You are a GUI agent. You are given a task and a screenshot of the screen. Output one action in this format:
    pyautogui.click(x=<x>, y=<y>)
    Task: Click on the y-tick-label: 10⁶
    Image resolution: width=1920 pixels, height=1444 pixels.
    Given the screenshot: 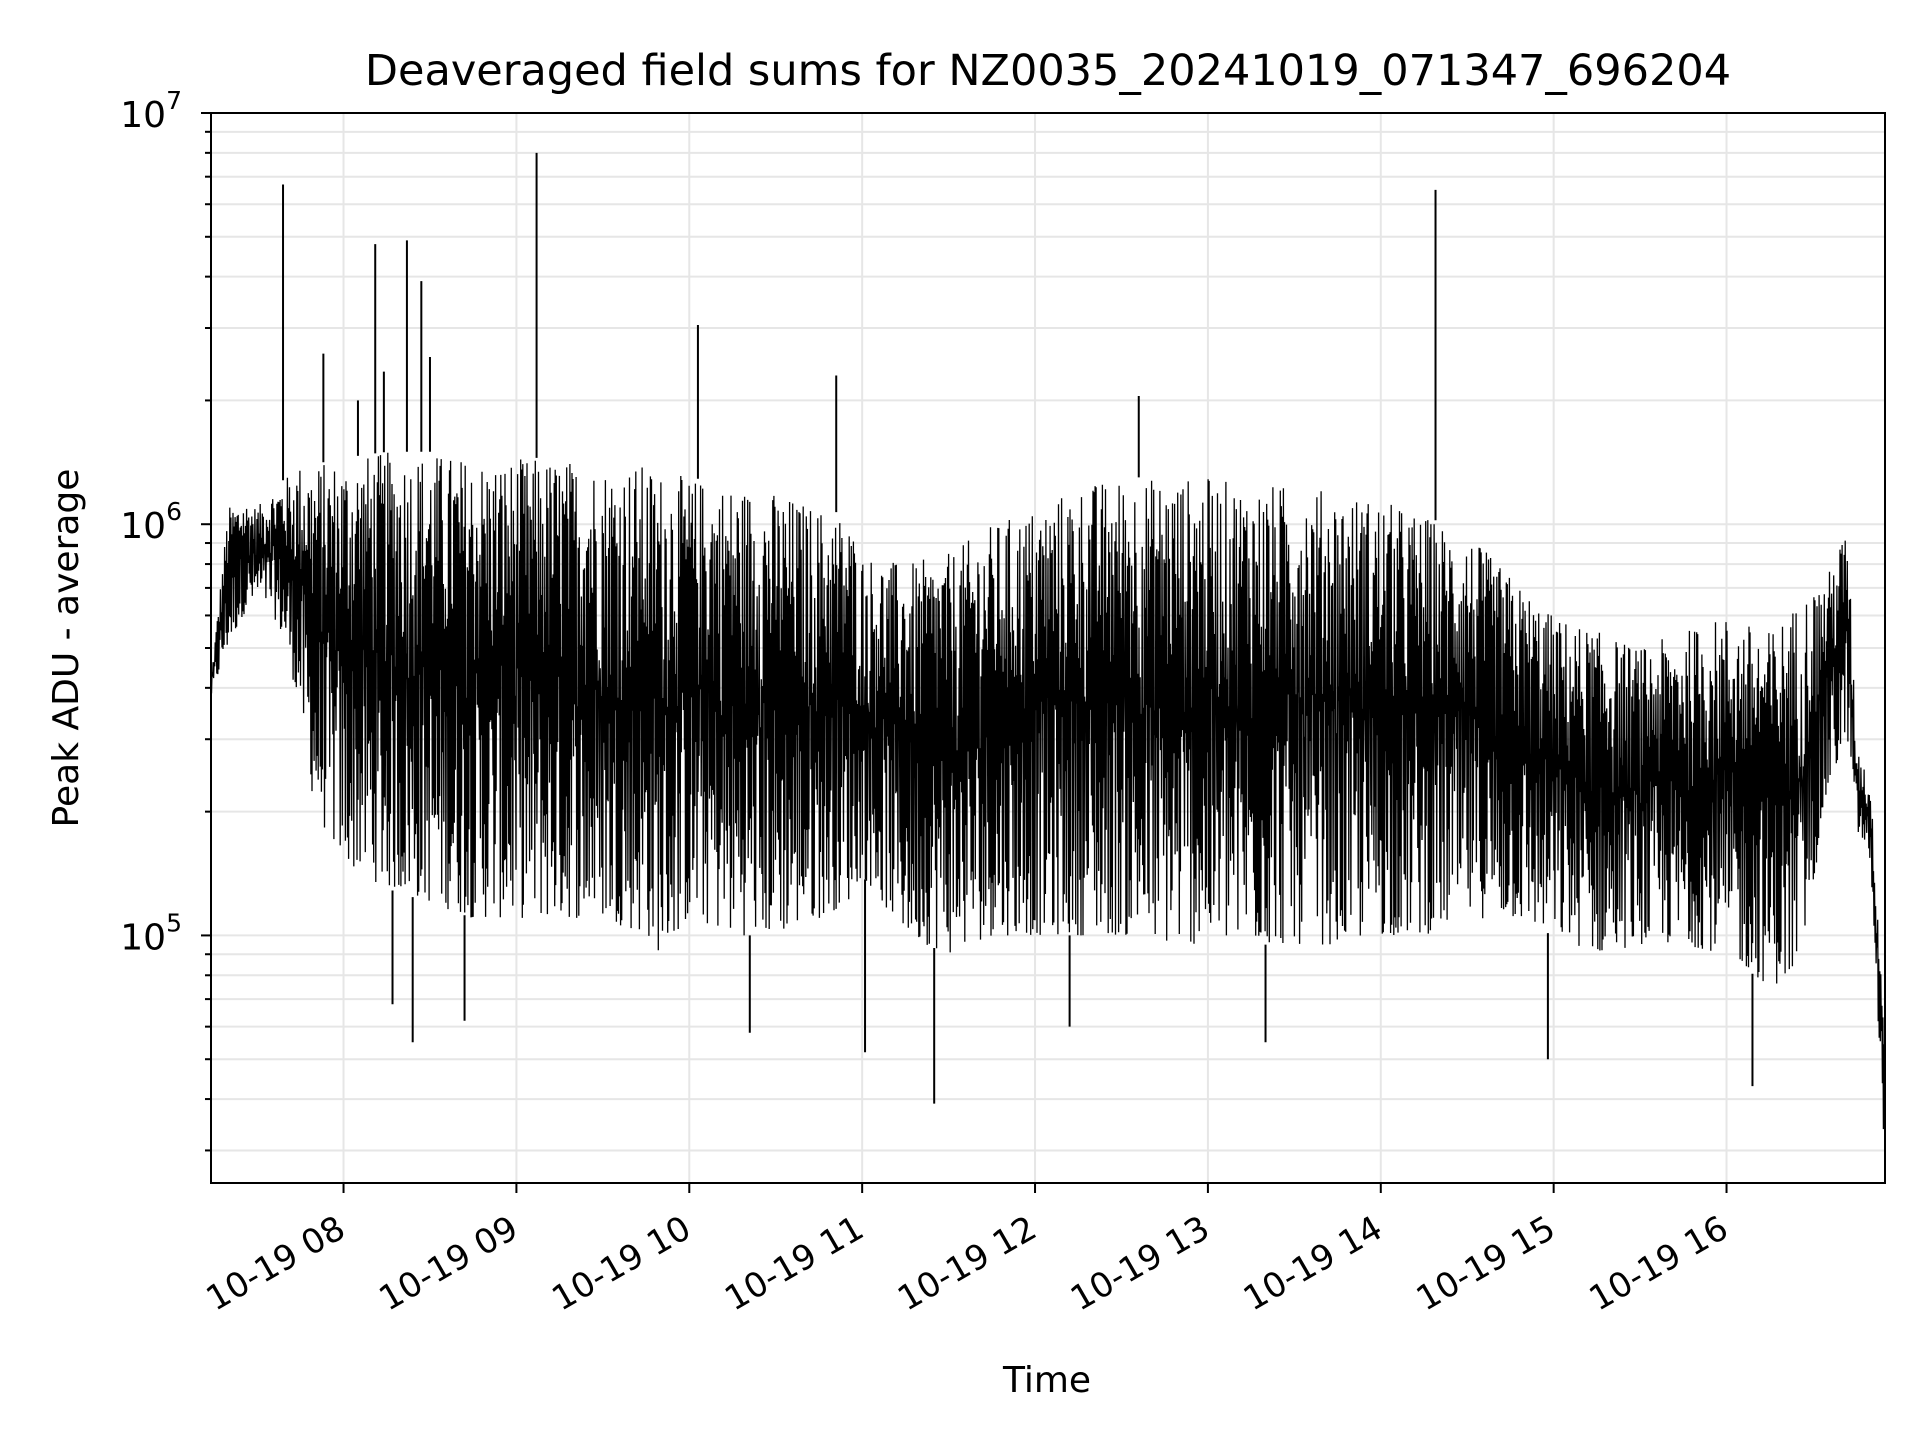 What is the action you would take?
    pyautogui.click(x=151, y=522)
    